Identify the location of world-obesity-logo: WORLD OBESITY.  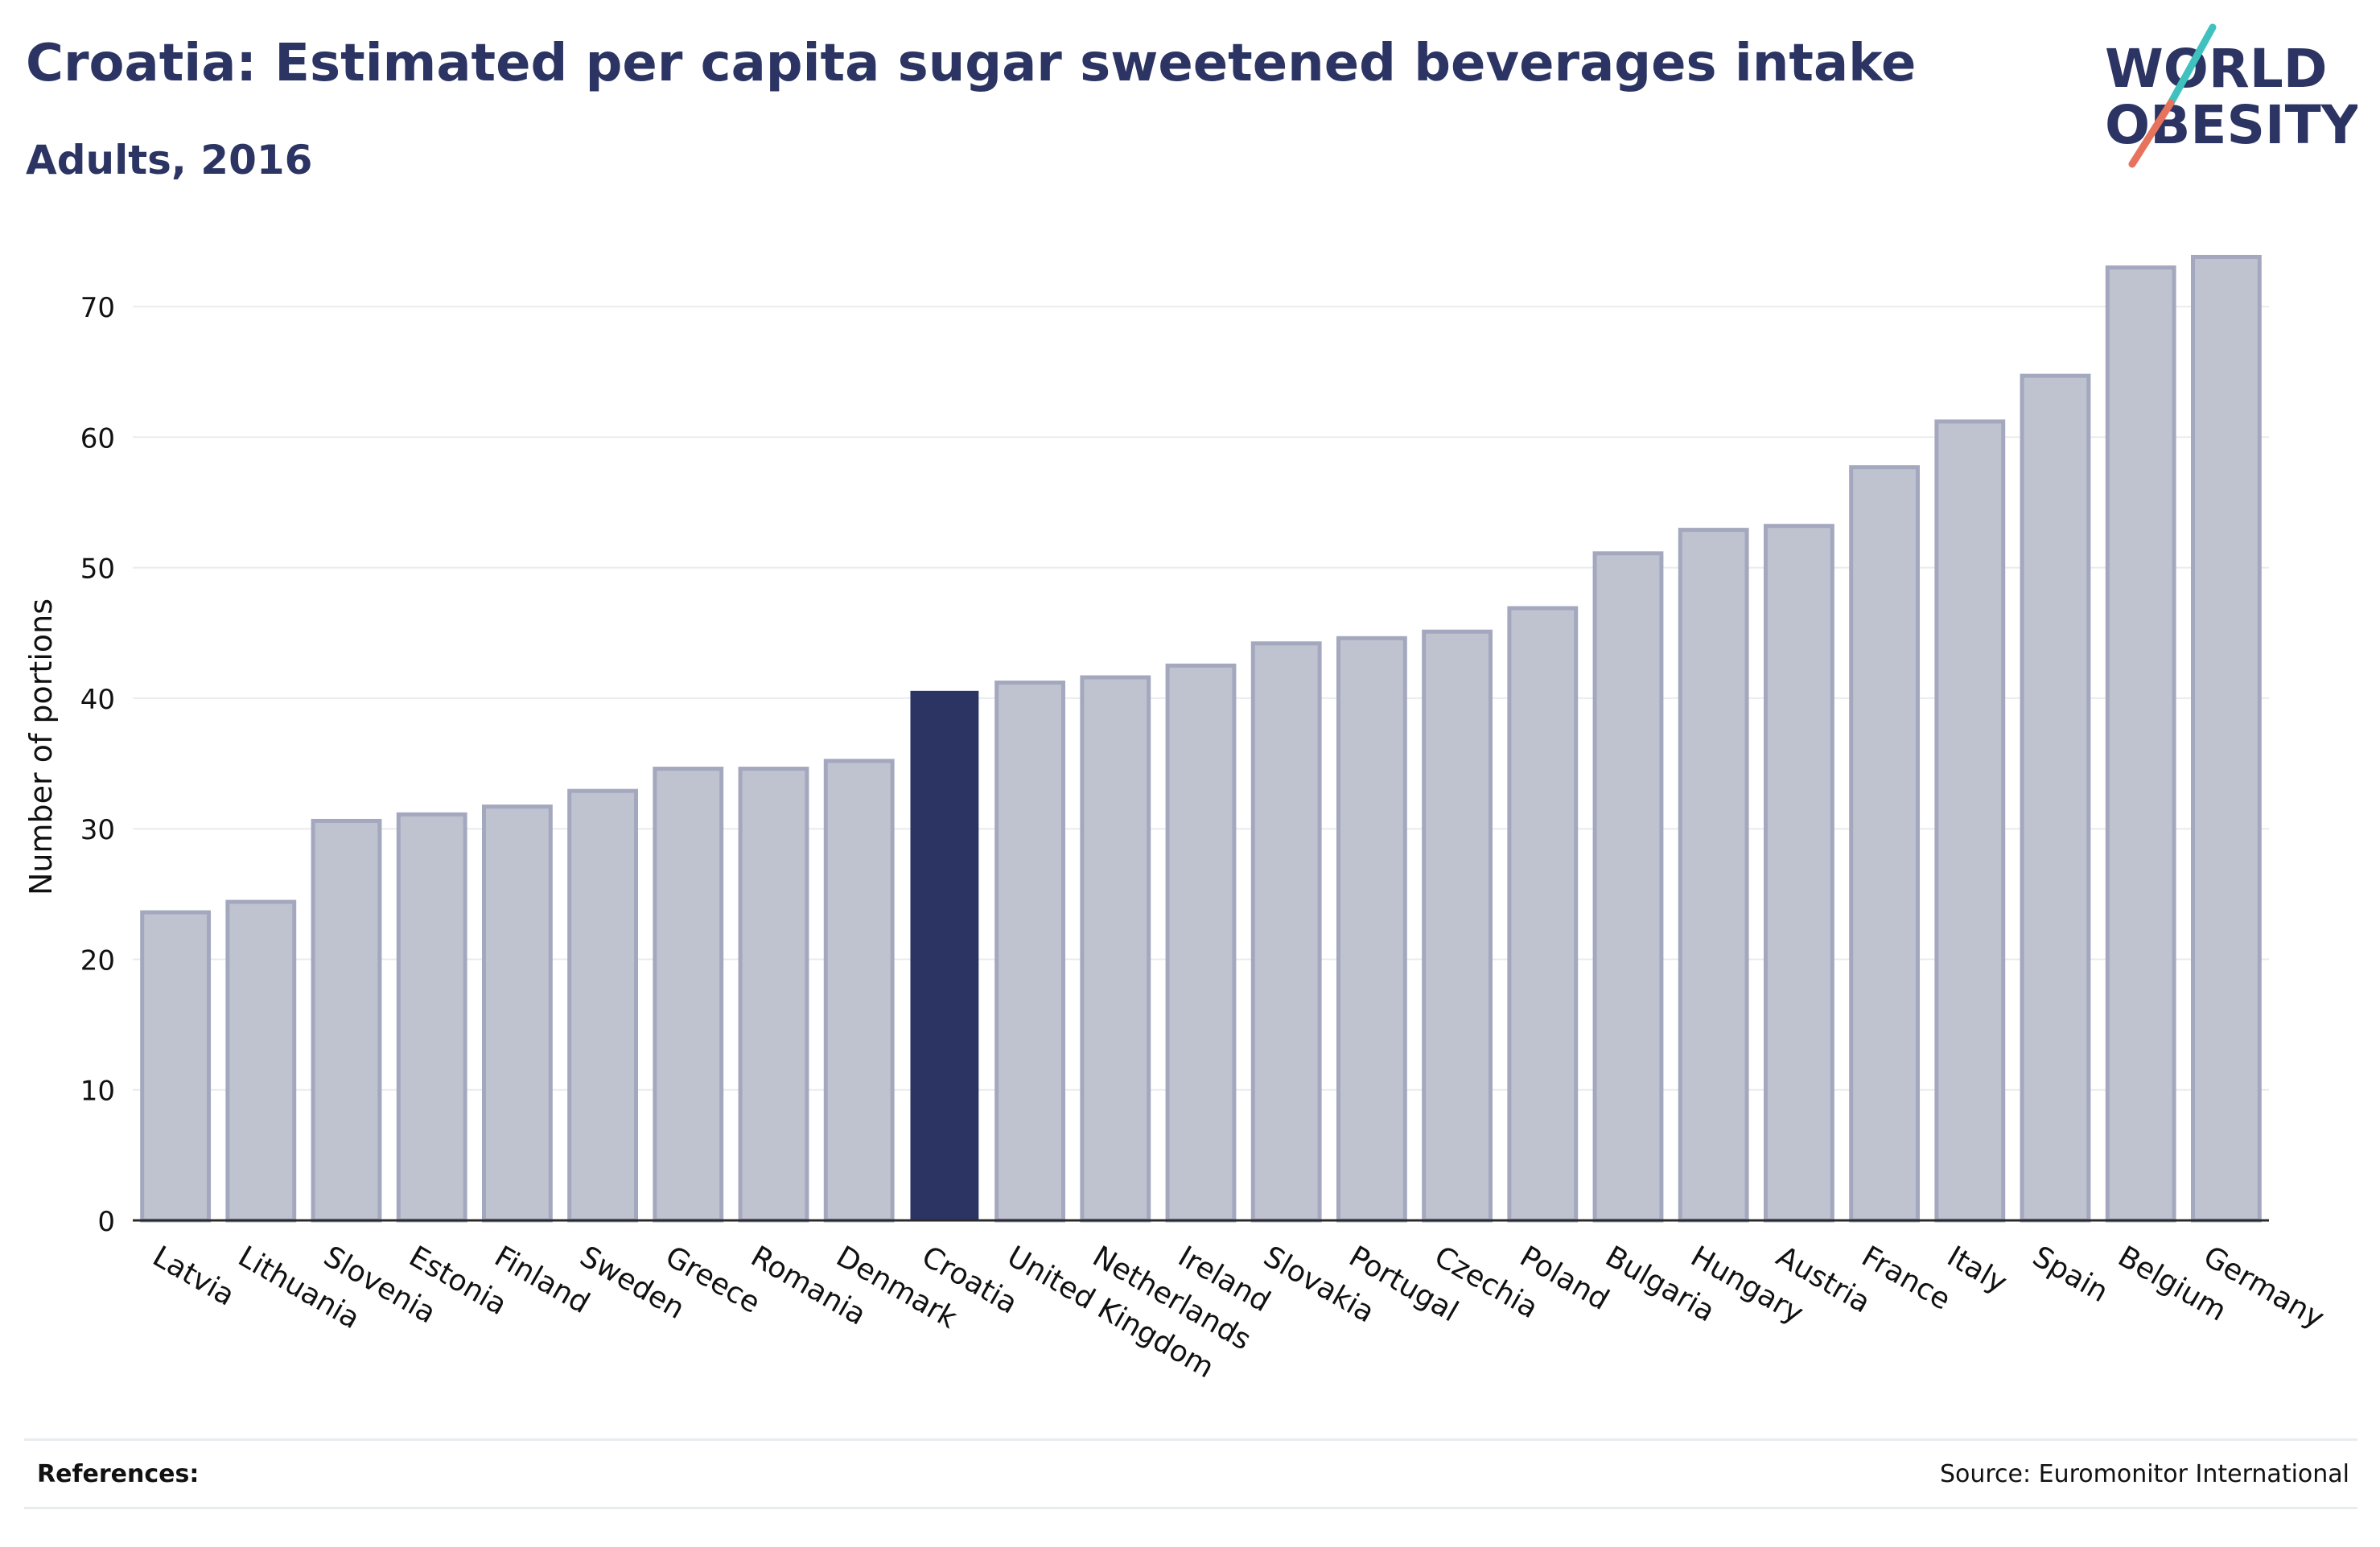
(2231, 95).